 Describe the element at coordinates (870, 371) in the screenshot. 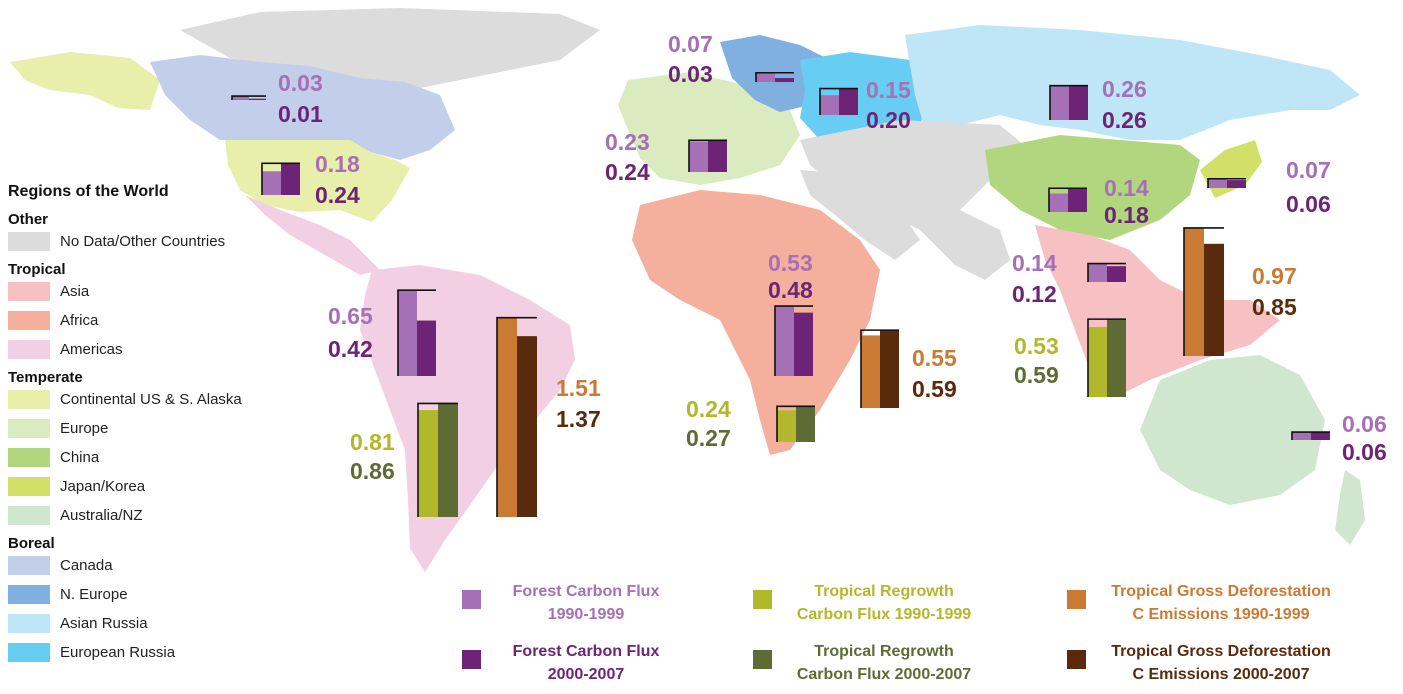

I see `bar-16-period1` at that location.